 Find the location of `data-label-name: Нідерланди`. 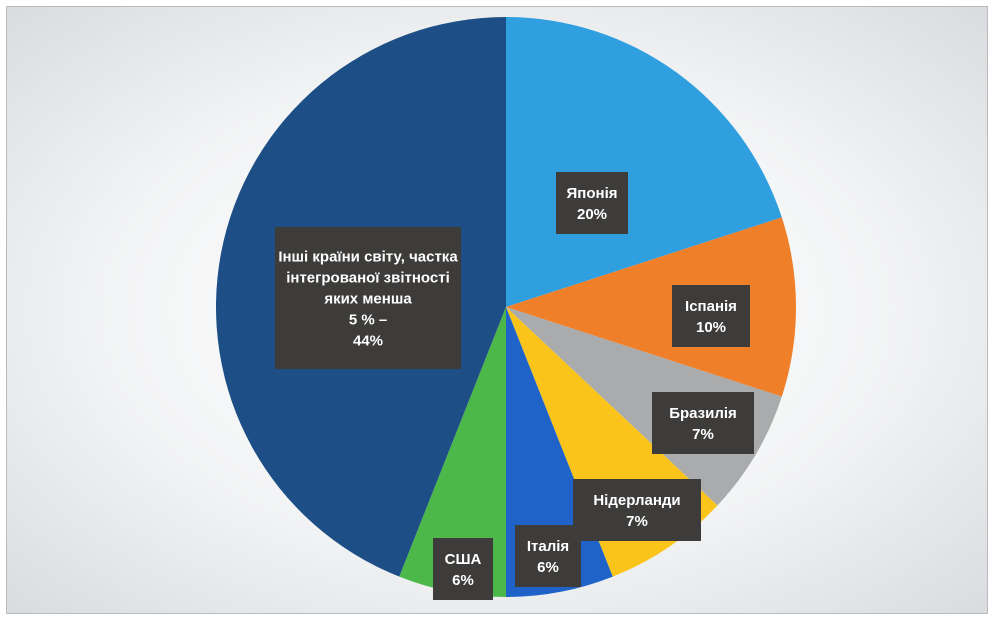

data-label-name: Нідерланди is located at coordinates (636, 500).